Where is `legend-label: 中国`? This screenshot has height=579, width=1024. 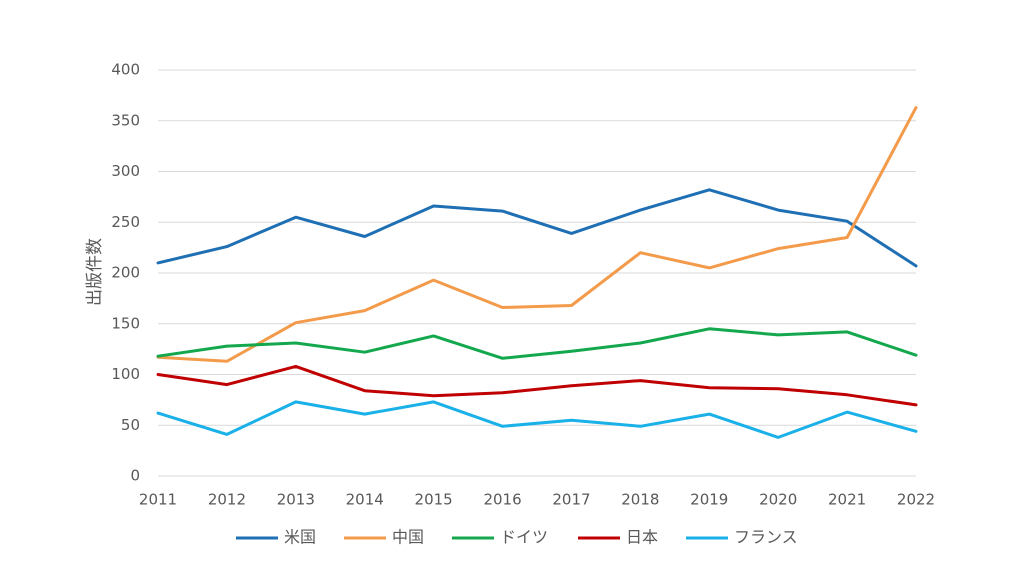
legend-label: 中国 is located at coordinates (408, 537).